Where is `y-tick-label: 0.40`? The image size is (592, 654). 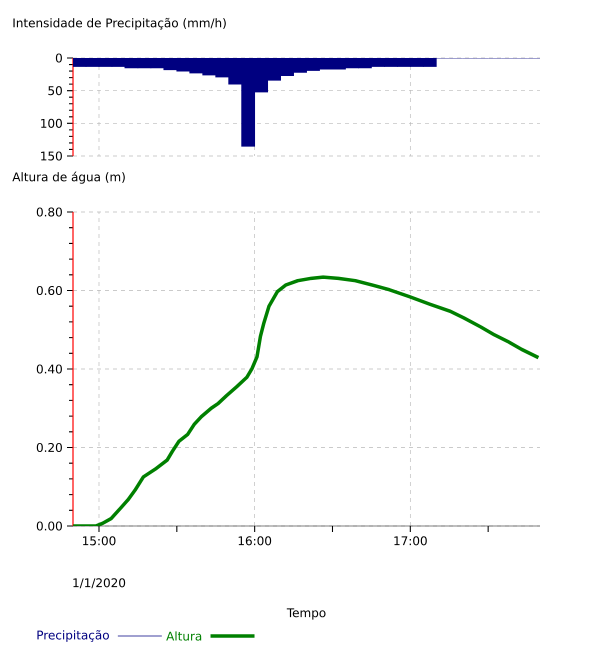 y-tick-label: 0.40 is located at coordinates (49, 369).